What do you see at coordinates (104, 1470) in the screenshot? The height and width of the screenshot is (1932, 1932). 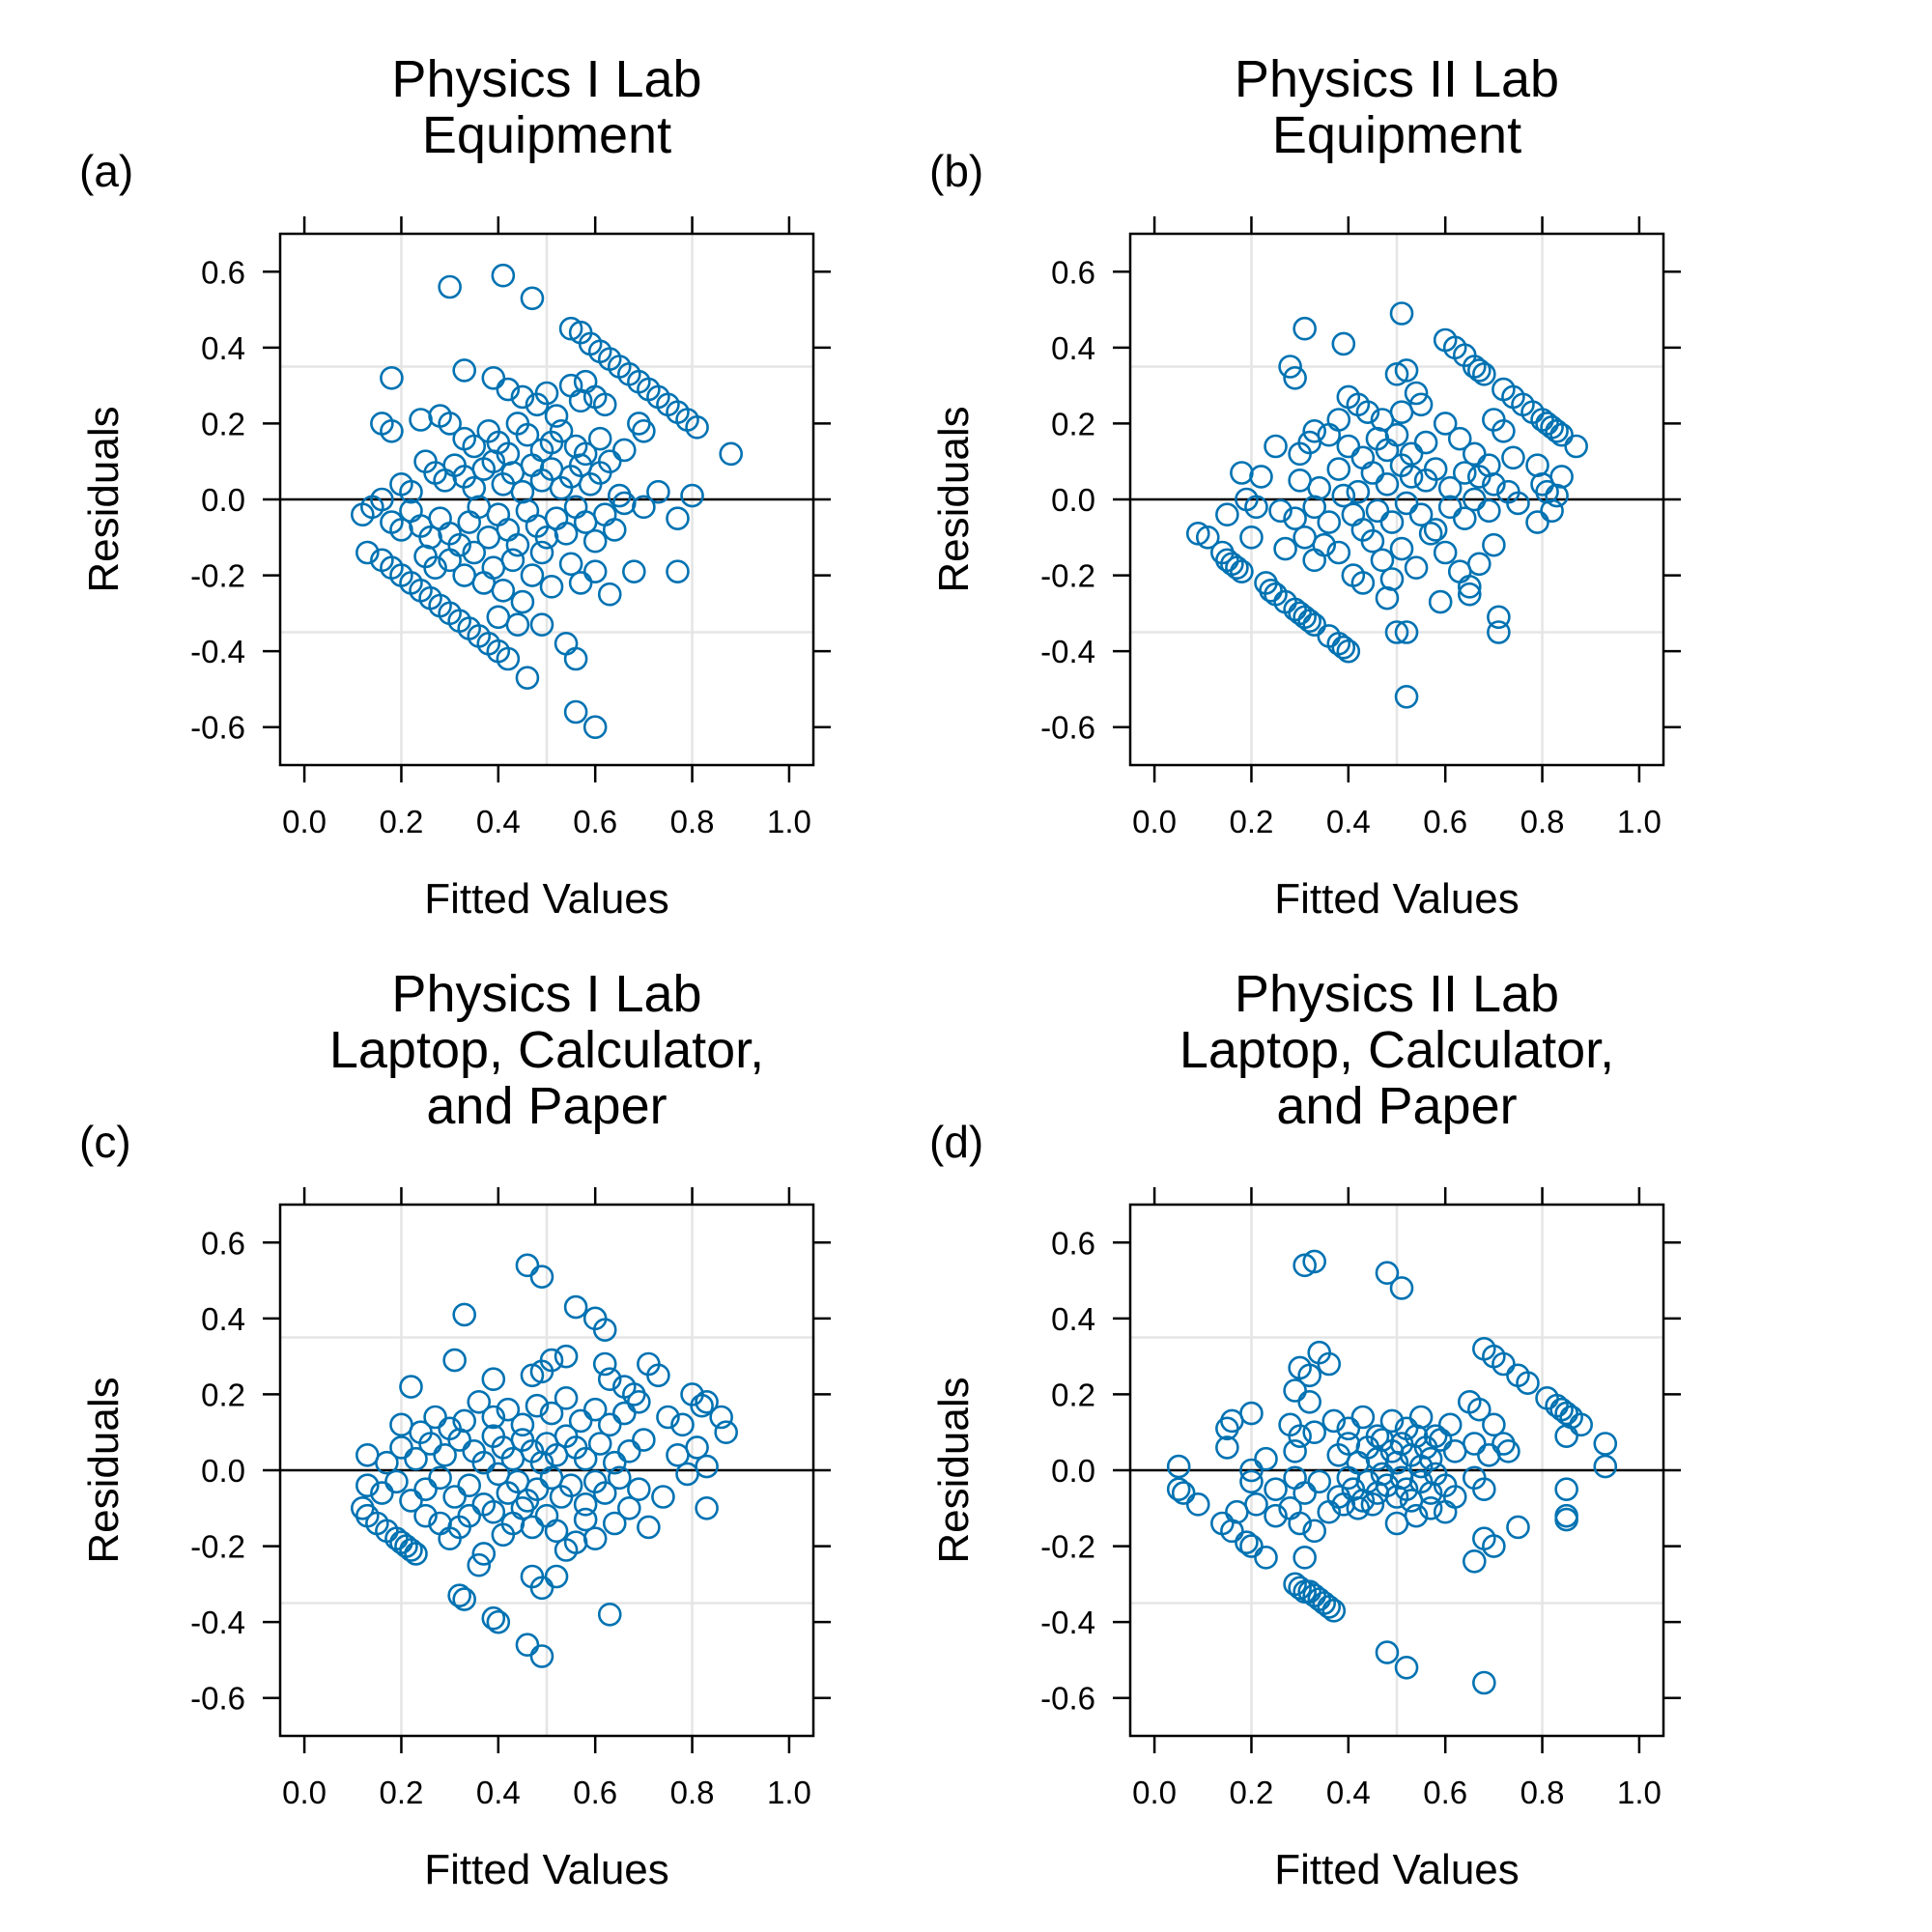 I see `y-axis-label: Residuals` at bounding box center [104, 1470].